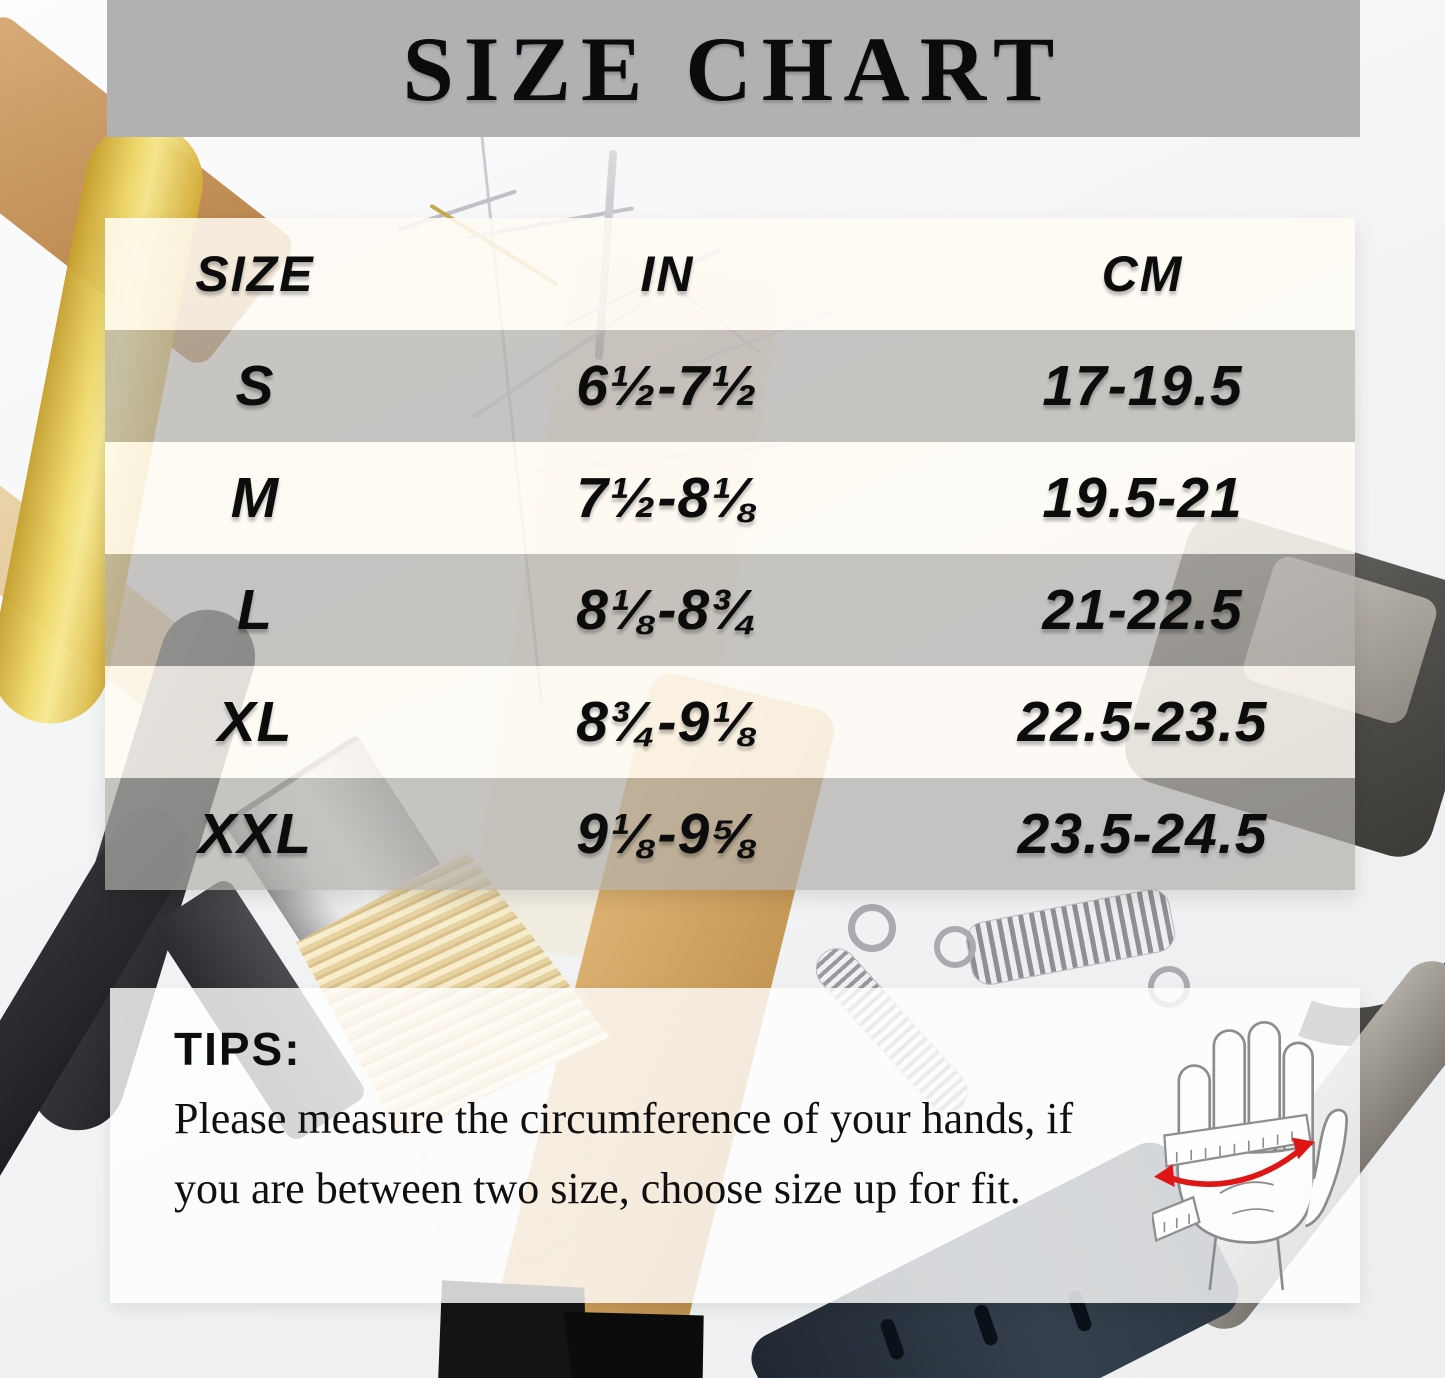 Image resolution: width=1445 pixels, height=1378 pixels. Describe the element at coordinates (730, 274) in the screenshot. I see `table-header-row: SIZE IN CM` at that location.